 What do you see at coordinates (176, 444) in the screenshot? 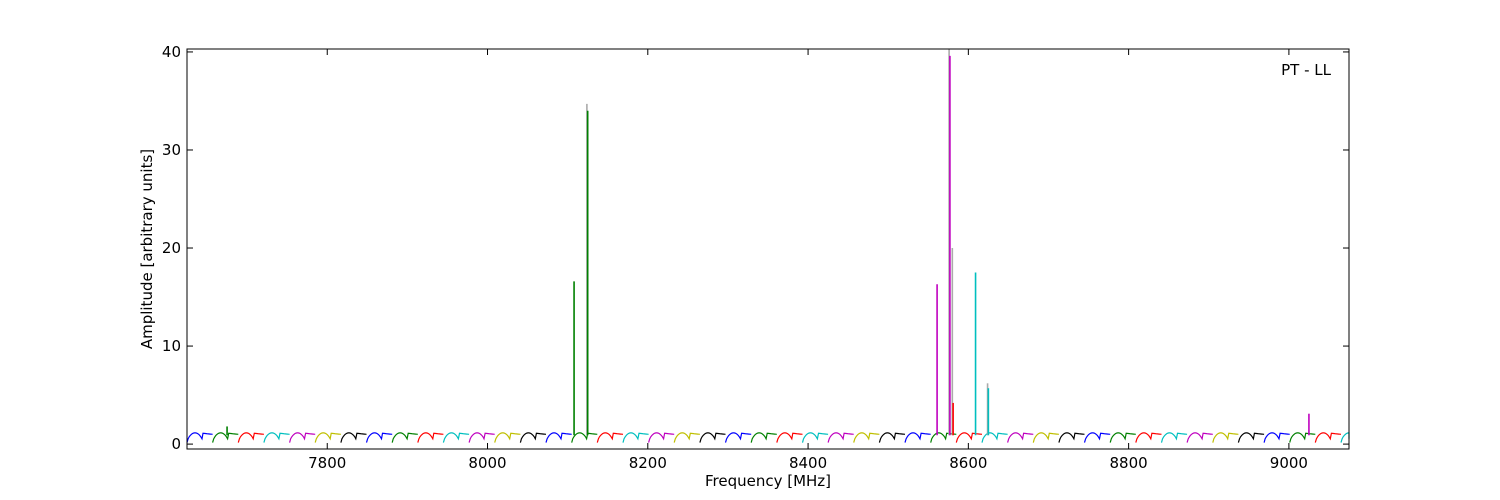
I see `y-tick-label: 0` at bounding box center [176, 444].